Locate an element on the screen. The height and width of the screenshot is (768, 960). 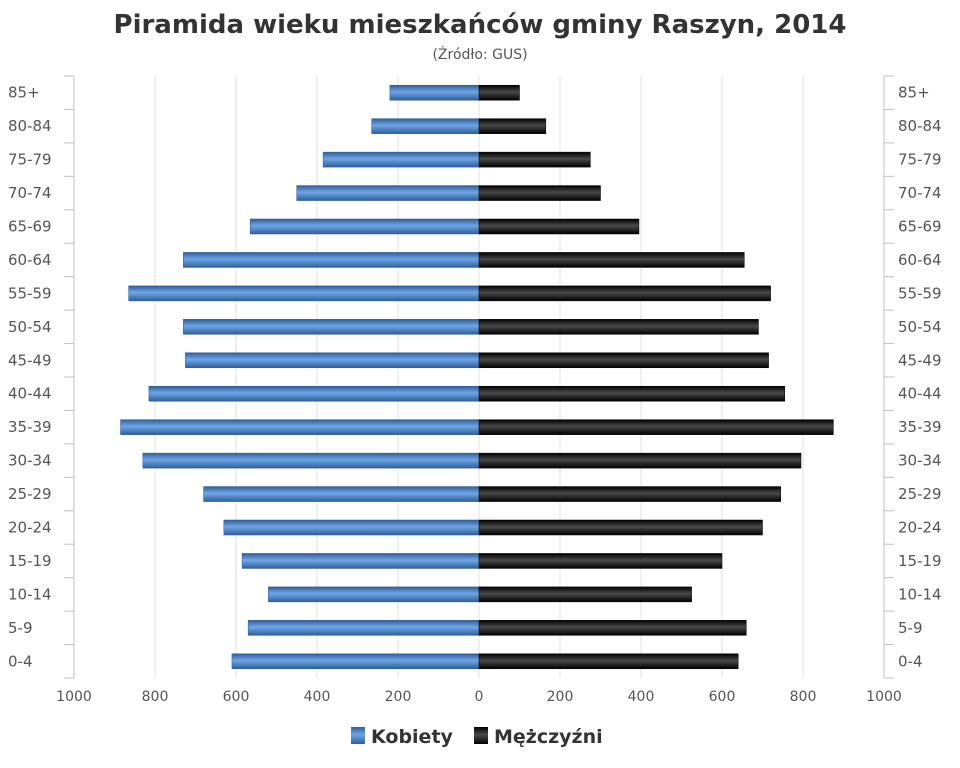
category-label-right: 0-4 is located at coordinates (910, 661).